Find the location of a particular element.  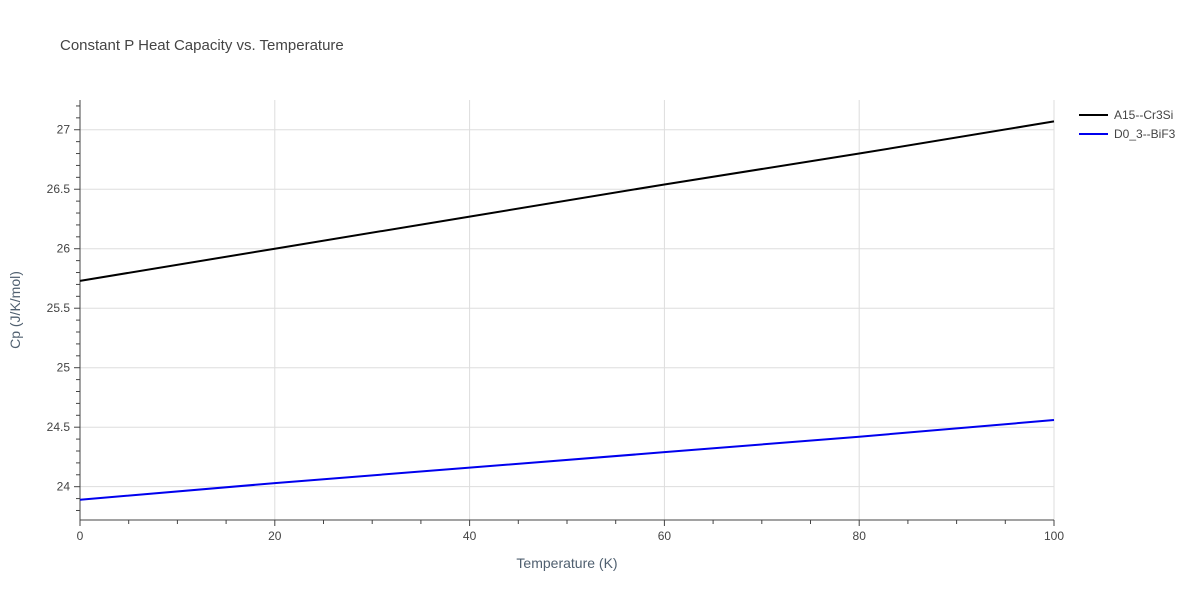

x-tick-label: 40 is located at coordinates (470, 536).